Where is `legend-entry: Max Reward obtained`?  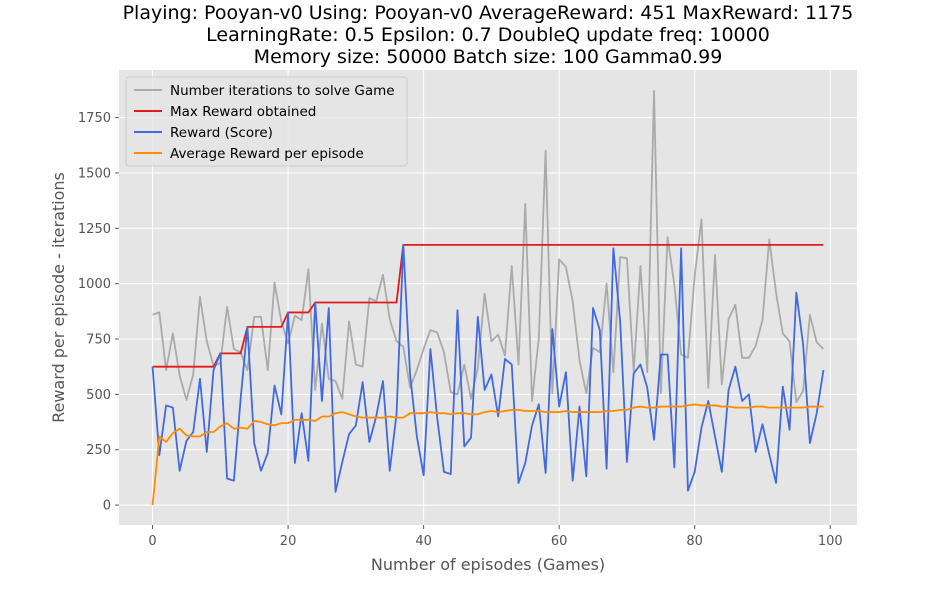
legend-entry: Max Reward obtained is located at coordinates (243, 112).